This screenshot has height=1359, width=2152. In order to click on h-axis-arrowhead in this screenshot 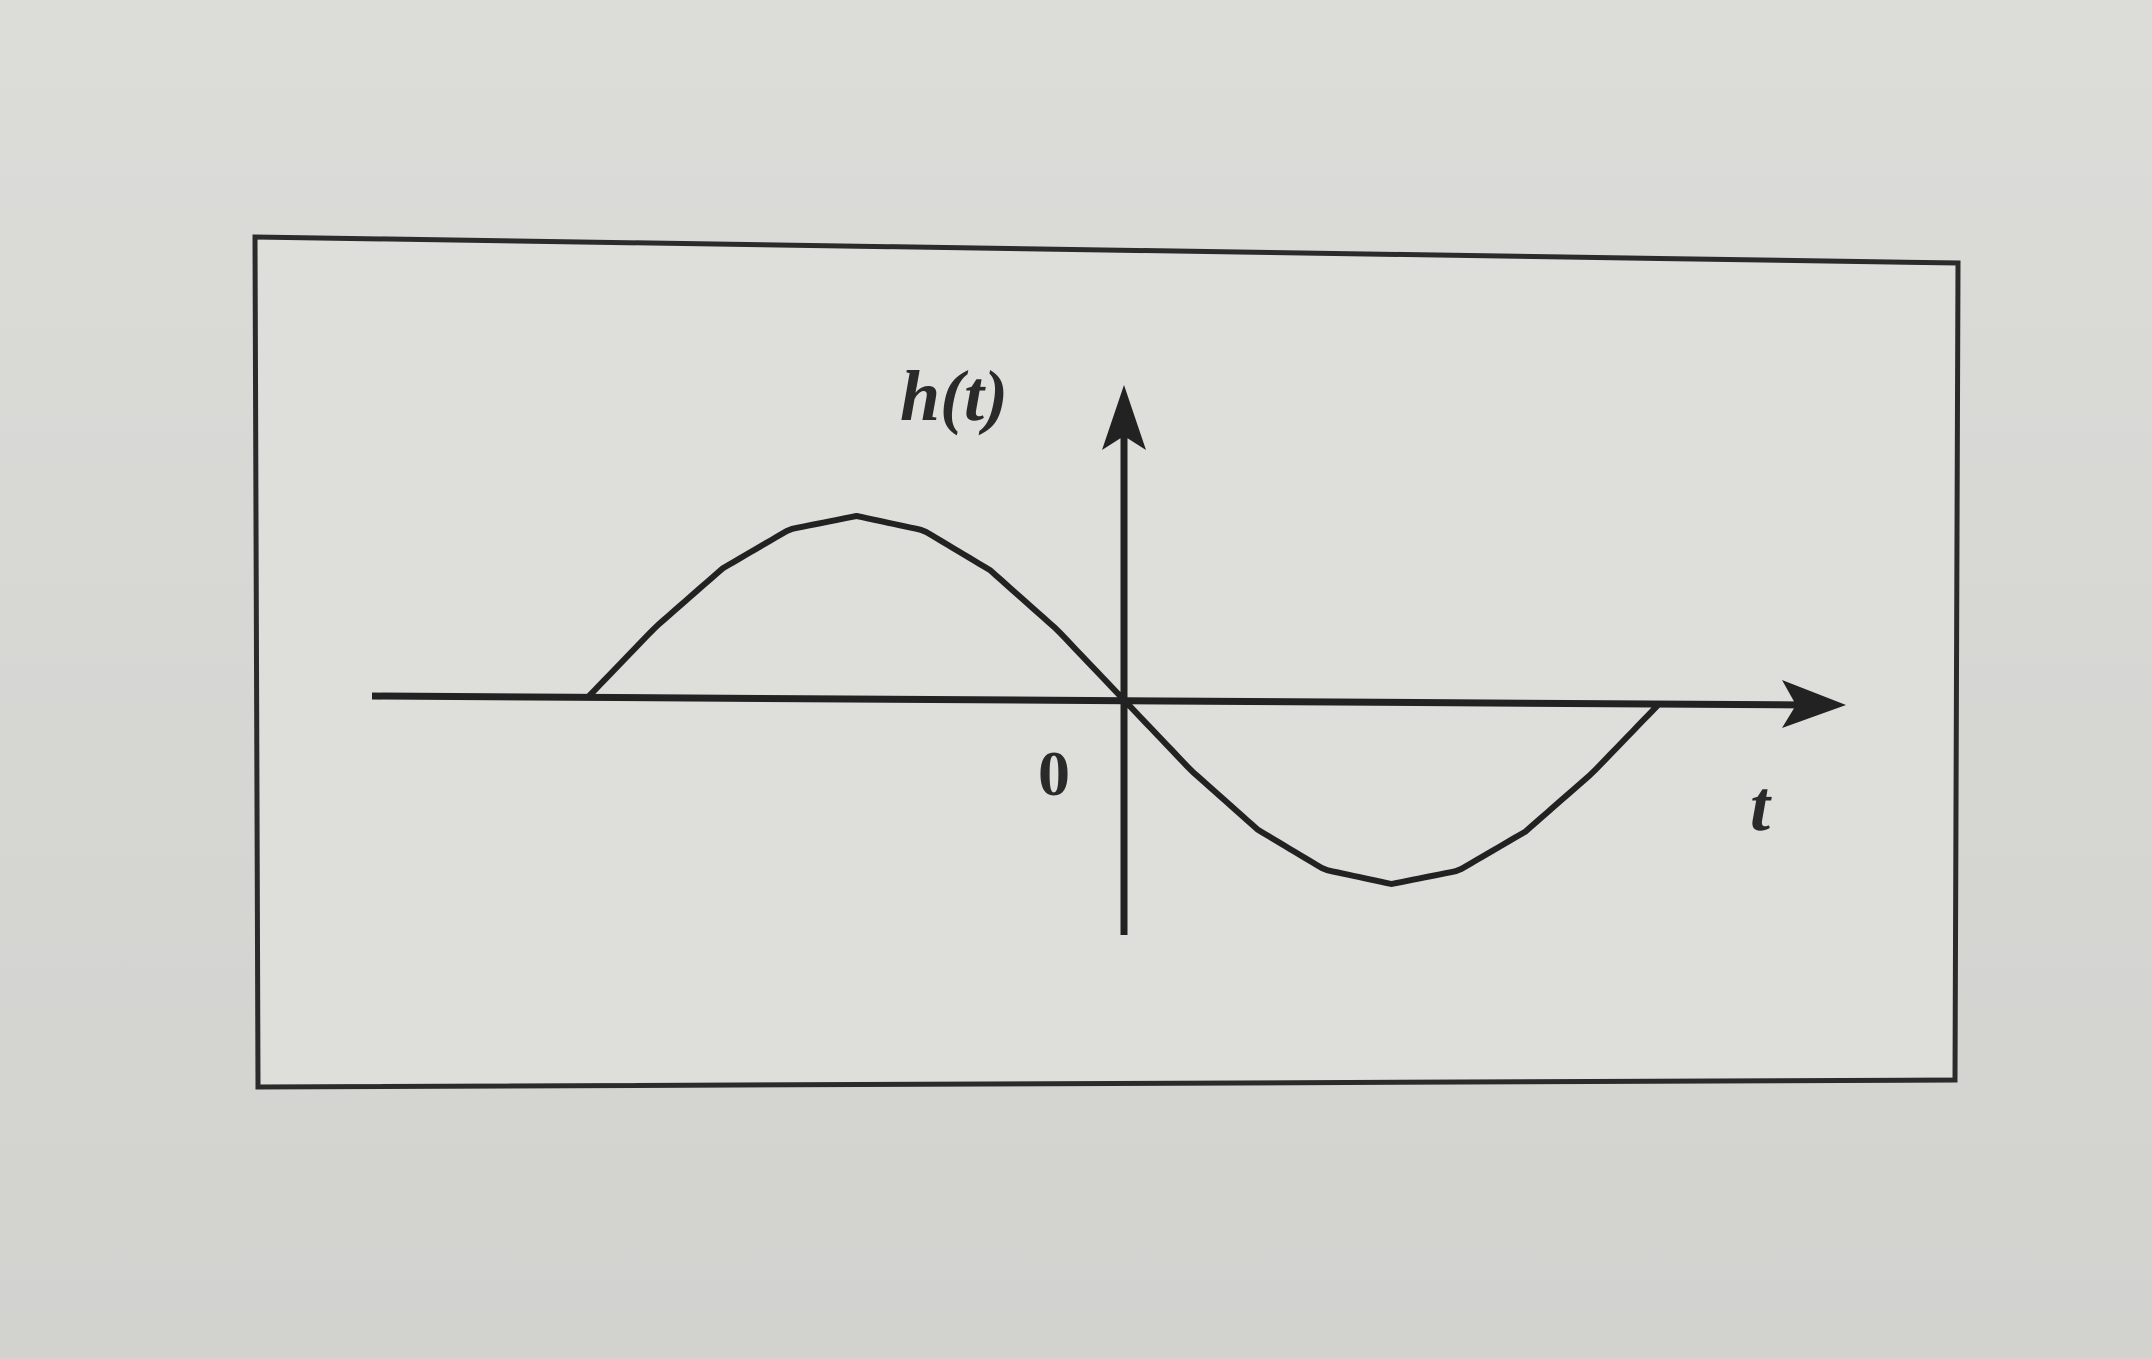, I will do `click(1124, 417)`.